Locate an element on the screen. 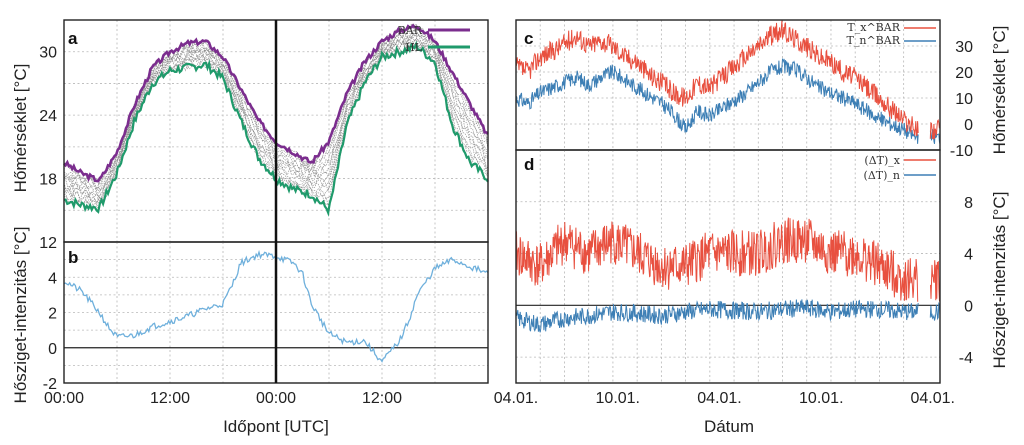 The image size is (1024, 445). left-uhi-ylabel: Hősziget-intenzitás [°C] is located at coordinates (20, 315).